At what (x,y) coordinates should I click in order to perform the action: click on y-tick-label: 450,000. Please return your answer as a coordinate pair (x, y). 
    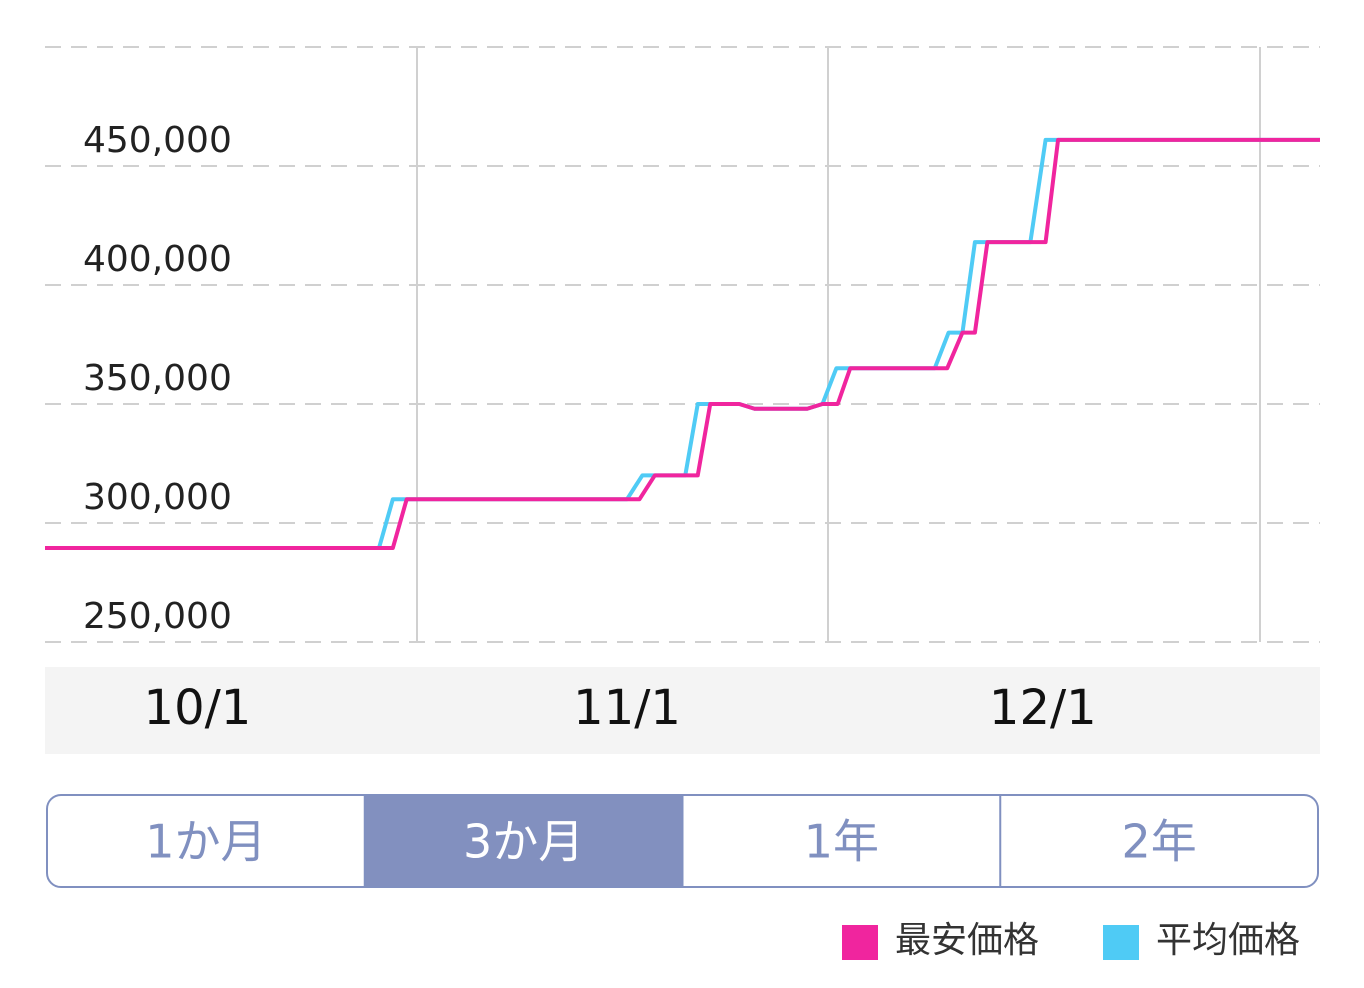
    Looking at the image, I should click on (157, 140).